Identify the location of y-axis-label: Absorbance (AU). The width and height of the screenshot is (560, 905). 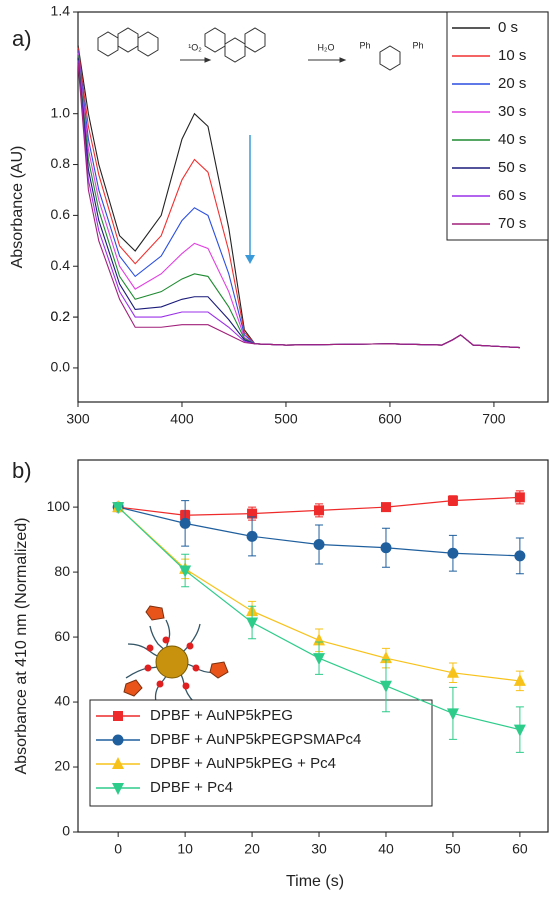
(17, 207).